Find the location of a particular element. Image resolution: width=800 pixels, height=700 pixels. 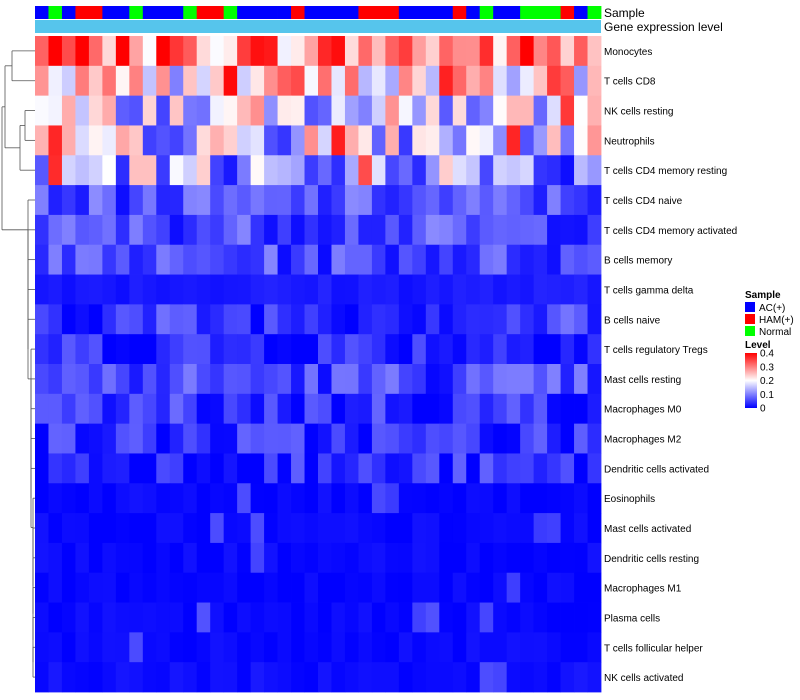

legend-tick-label: 0.1 is located at coordinates (767, 395).